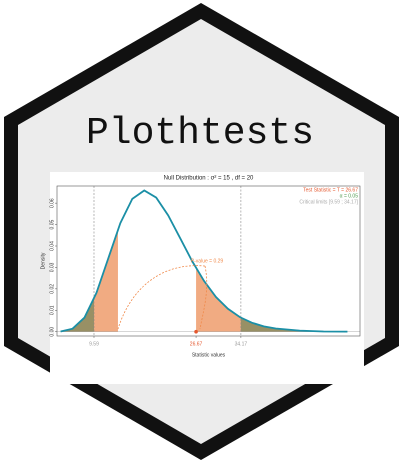 The width and height of the screenshot is (403, 463). Describe the element at coordinates (349, 196) in the screenshot. I see `legend-entry: α = 0.05` at that location.